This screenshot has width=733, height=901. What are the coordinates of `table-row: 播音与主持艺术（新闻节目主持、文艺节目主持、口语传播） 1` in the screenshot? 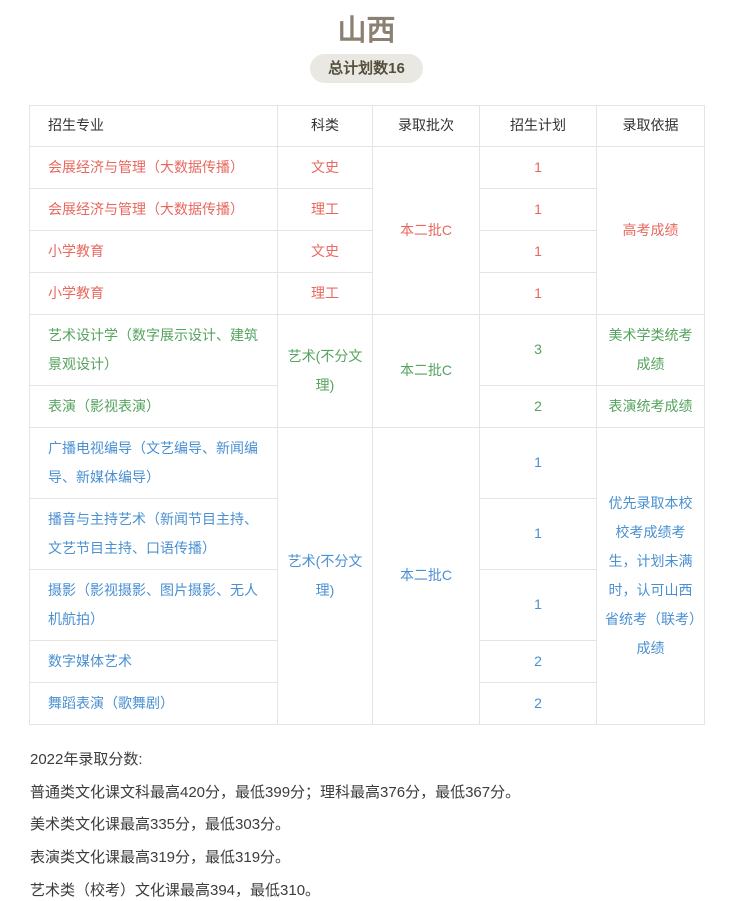 It's located at (367, 533).